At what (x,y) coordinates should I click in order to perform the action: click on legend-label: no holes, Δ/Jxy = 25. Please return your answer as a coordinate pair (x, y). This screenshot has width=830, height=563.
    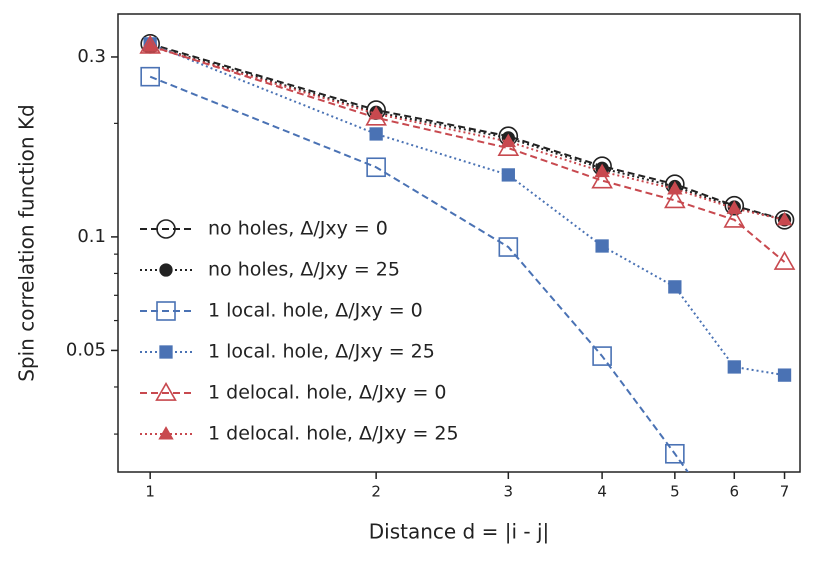
    Looking at the image, I should click on (304, 270).